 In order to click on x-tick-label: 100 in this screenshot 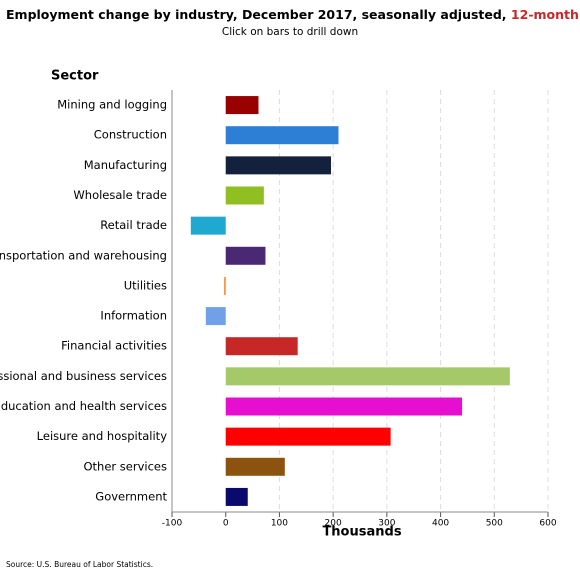, I will do `click(279, 524)`.